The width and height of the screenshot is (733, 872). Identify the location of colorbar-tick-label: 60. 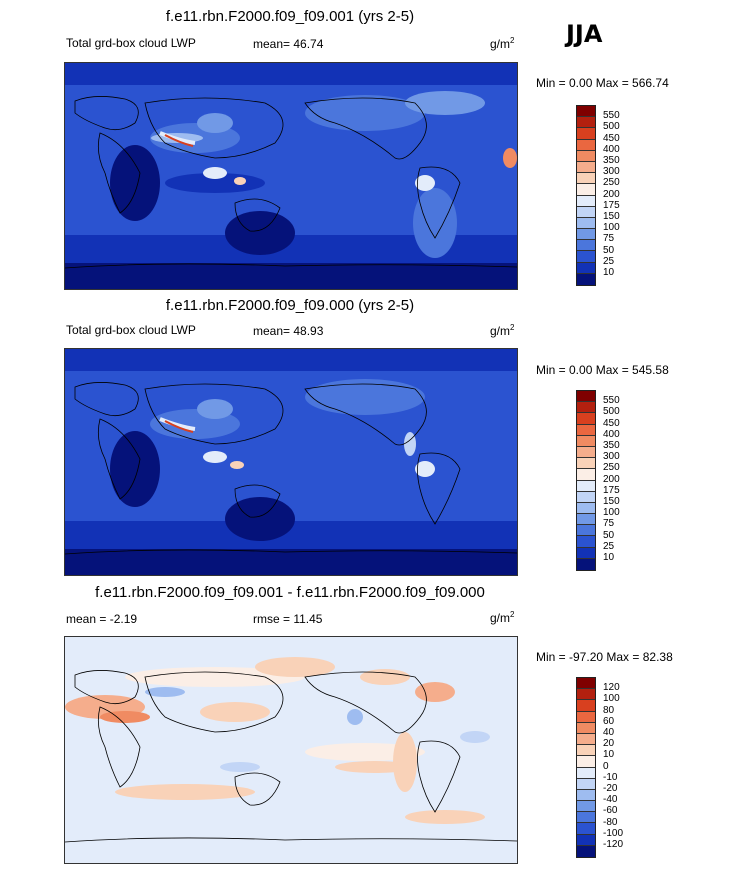
(609, 721).